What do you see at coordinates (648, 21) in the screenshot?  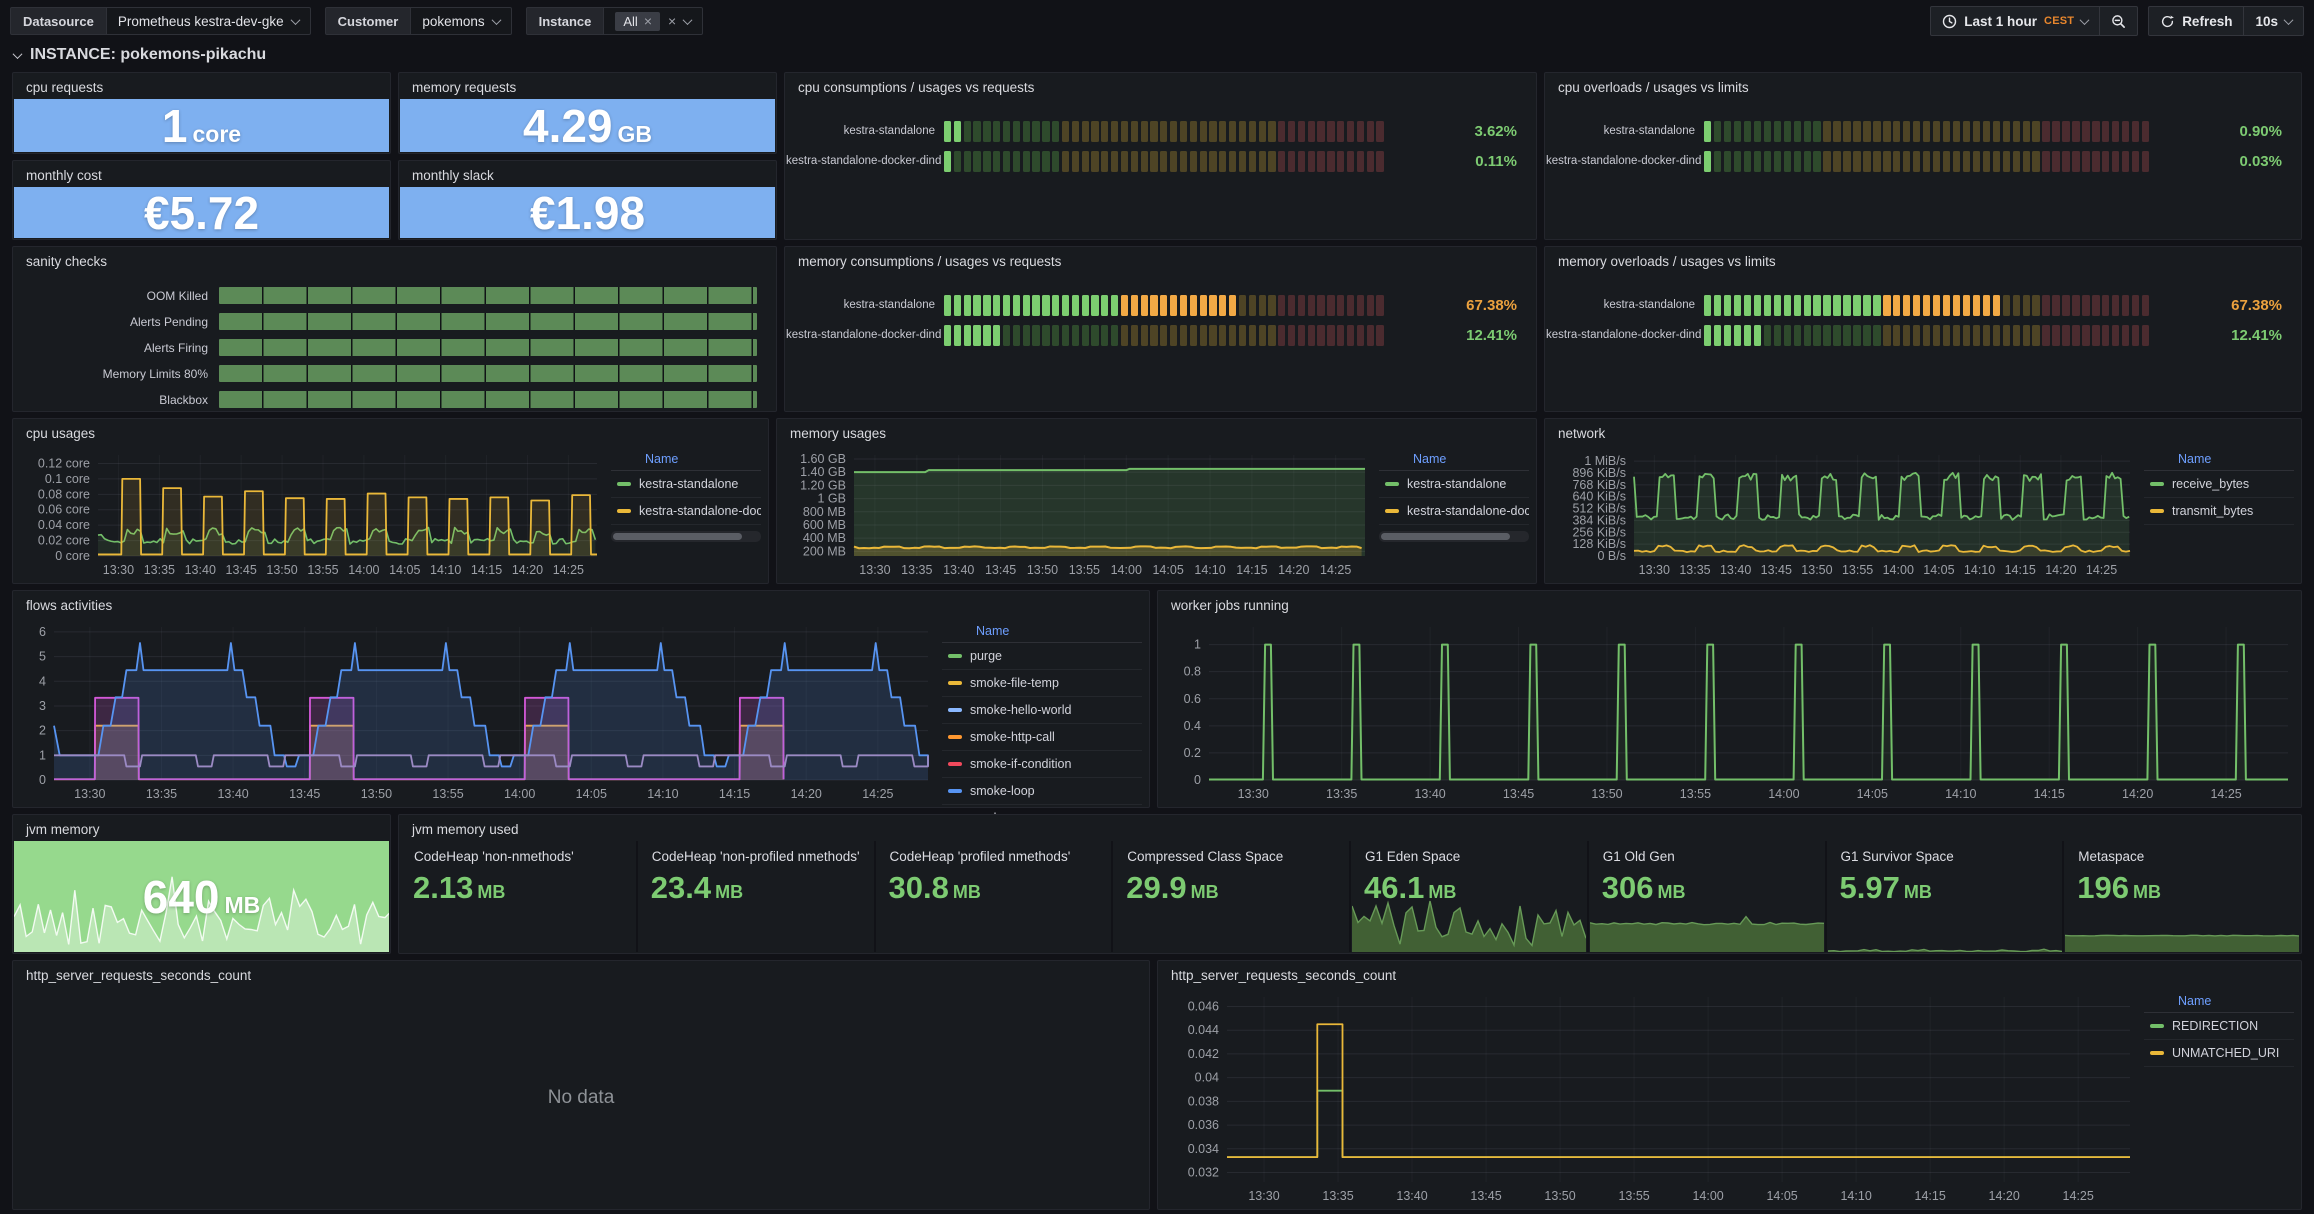 I see `remove-value-icon: ×` at bounding box center [648, 21].